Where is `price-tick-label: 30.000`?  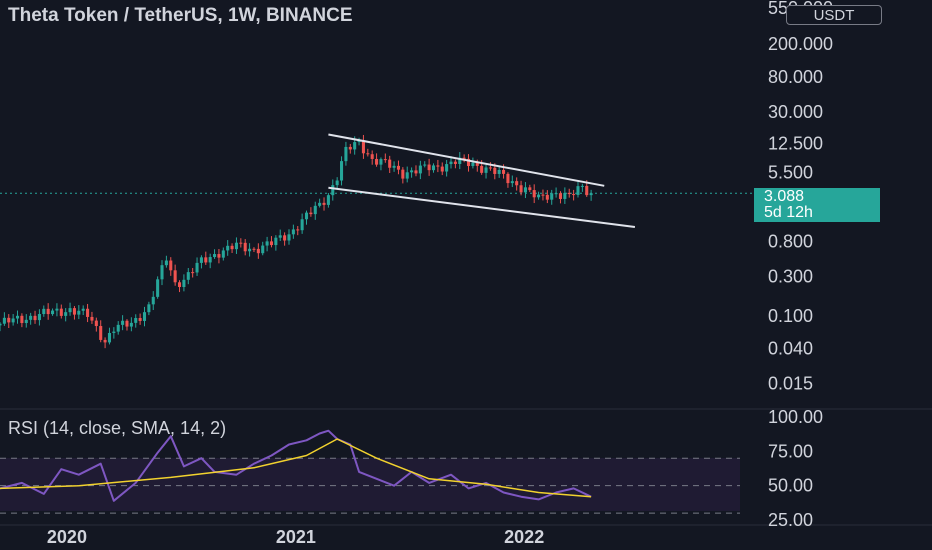 price-tick-label: 30.000 is located at coordinates (795, 112).